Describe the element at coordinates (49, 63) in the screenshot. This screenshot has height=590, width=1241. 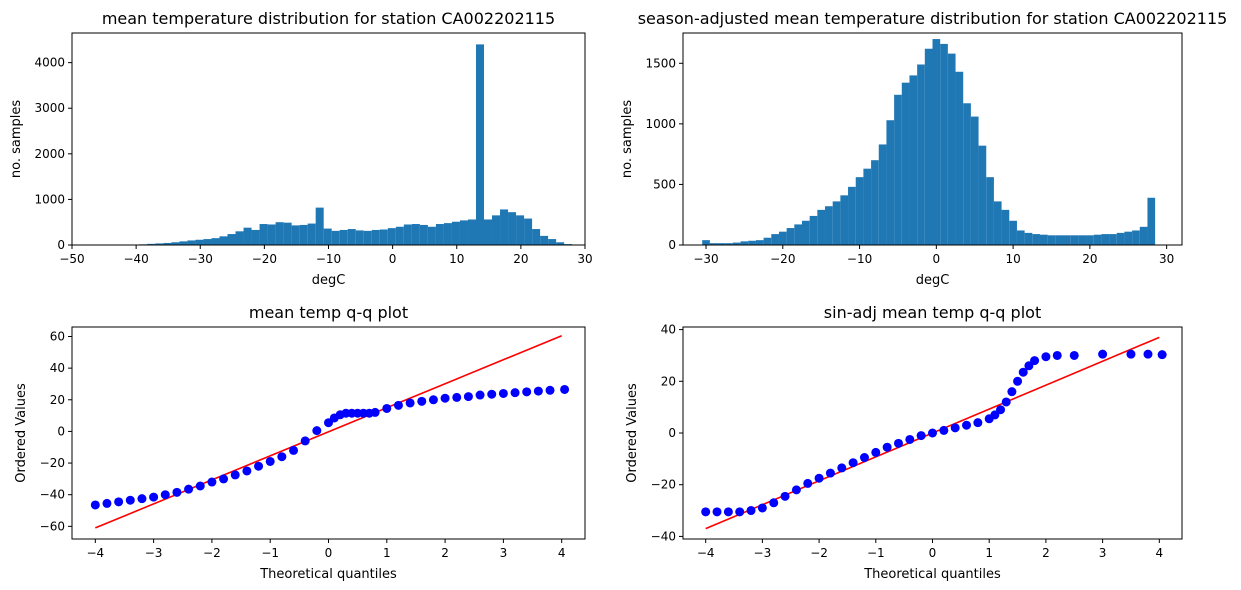
I see `y-tick-label: 4000` at that location.